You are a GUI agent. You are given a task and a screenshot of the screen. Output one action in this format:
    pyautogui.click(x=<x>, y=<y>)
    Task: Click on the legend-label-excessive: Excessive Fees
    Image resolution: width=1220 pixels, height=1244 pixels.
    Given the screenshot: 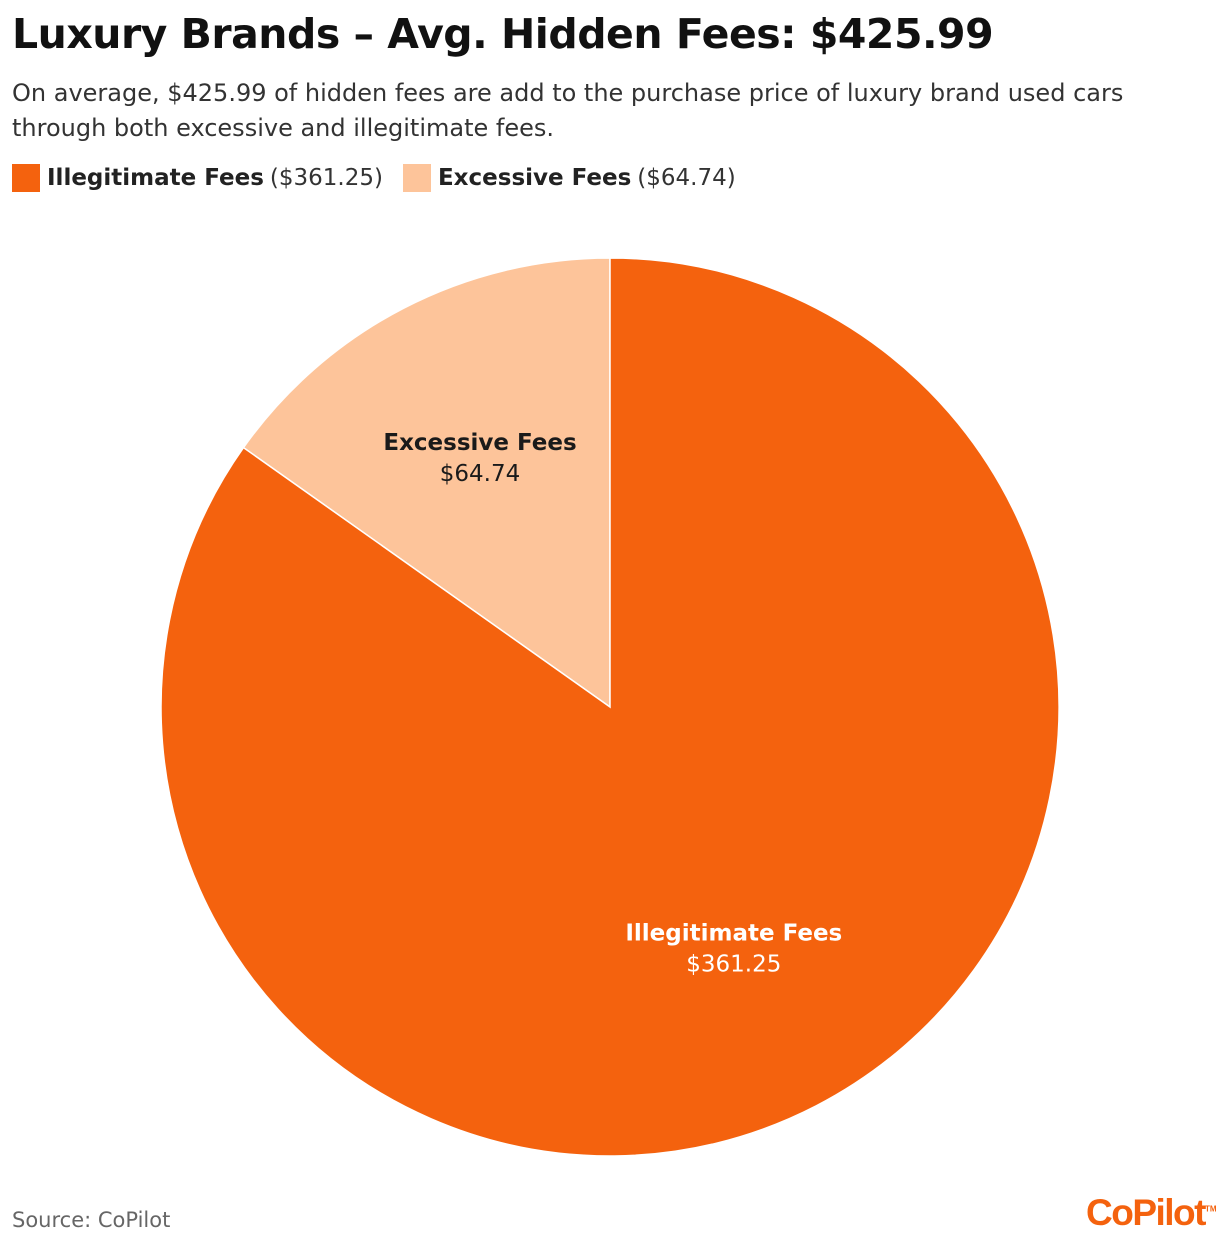 What is the action you would take?
    pyautogui.click(x=534, y=178)
    